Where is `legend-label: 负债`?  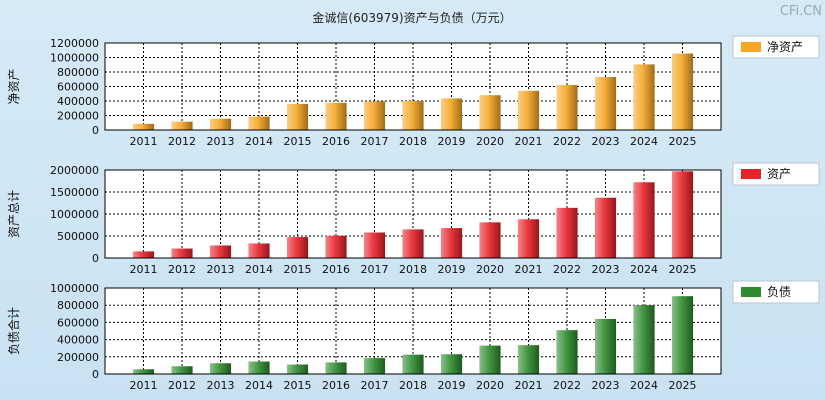
legend-label: 负债 is located at coordinates (779, 292).